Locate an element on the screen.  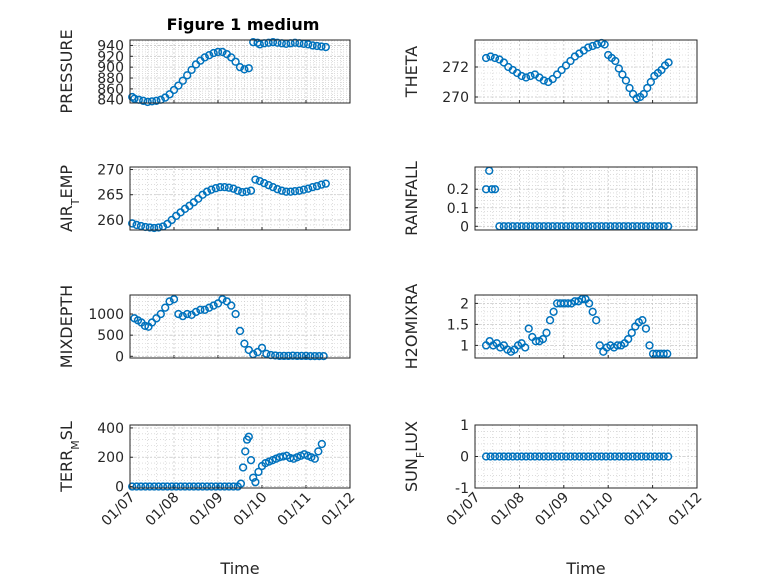
y-tick-label: 1.5 is located at coordinates (458, 325).